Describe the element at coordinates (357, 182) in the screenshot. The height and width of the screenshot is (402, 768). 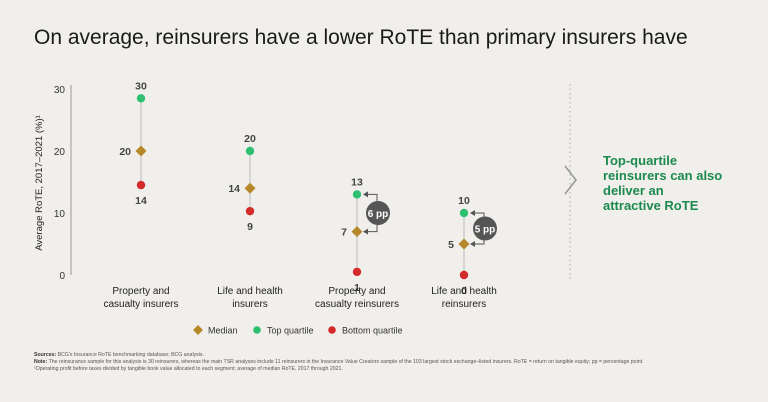
I see `top-quartile-label: 13` at that location.